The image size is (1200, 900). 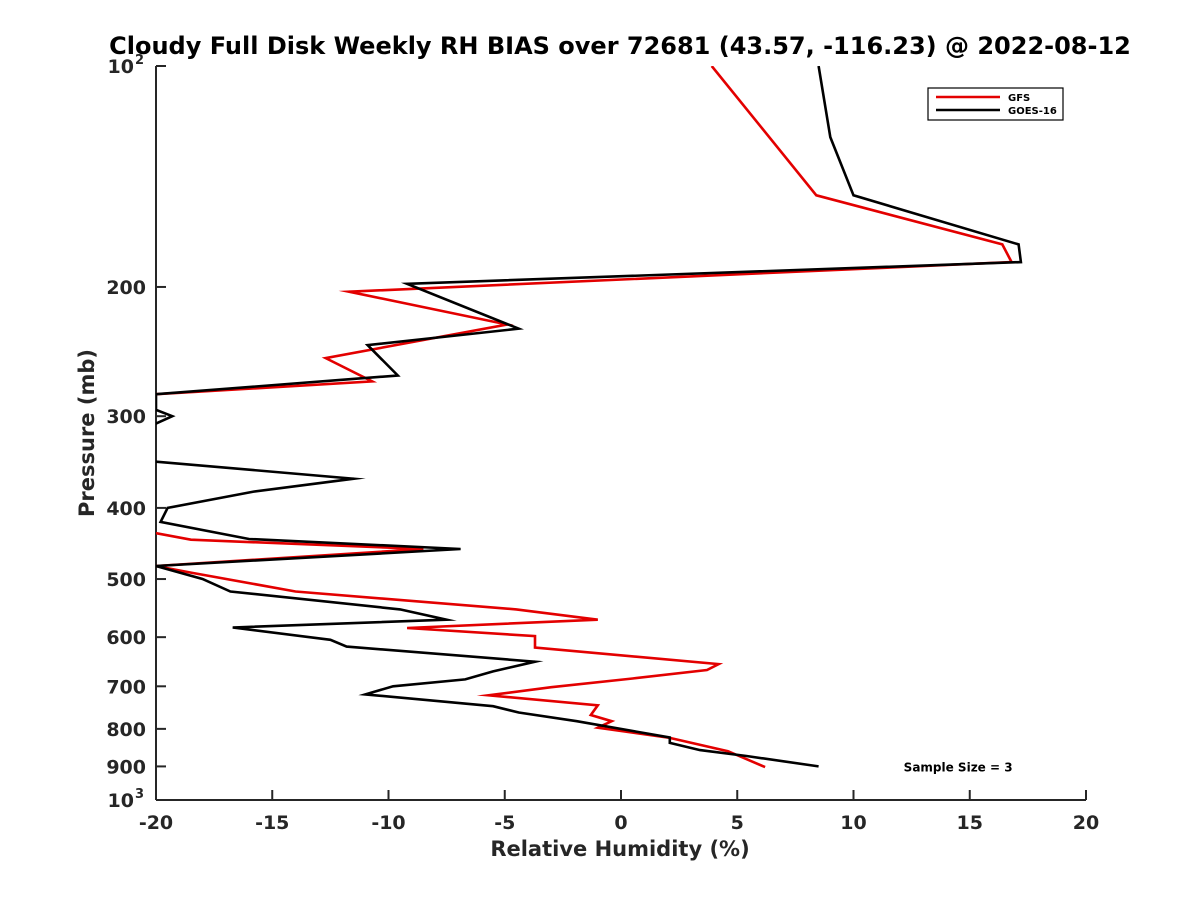 I want to click on x-tick-label: -20, so click(x=156, y=823).